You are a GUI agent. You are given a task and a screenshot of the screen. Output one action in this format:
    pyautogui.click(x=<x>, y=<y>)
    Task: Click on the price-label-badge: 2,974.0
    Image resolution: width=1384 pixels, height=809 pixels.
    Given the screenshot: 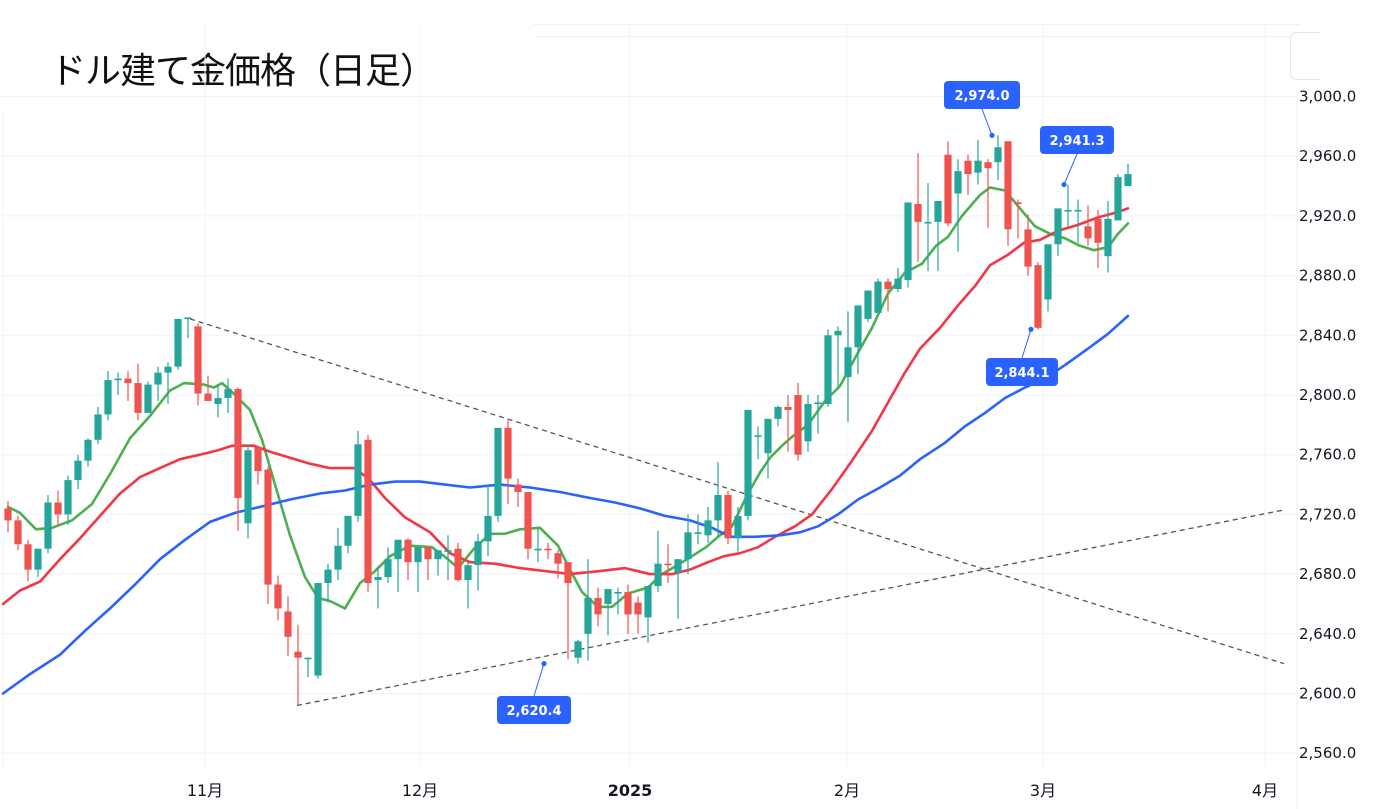 What is the action you would take?
    pyautogui.click(x=982, y=109)
    